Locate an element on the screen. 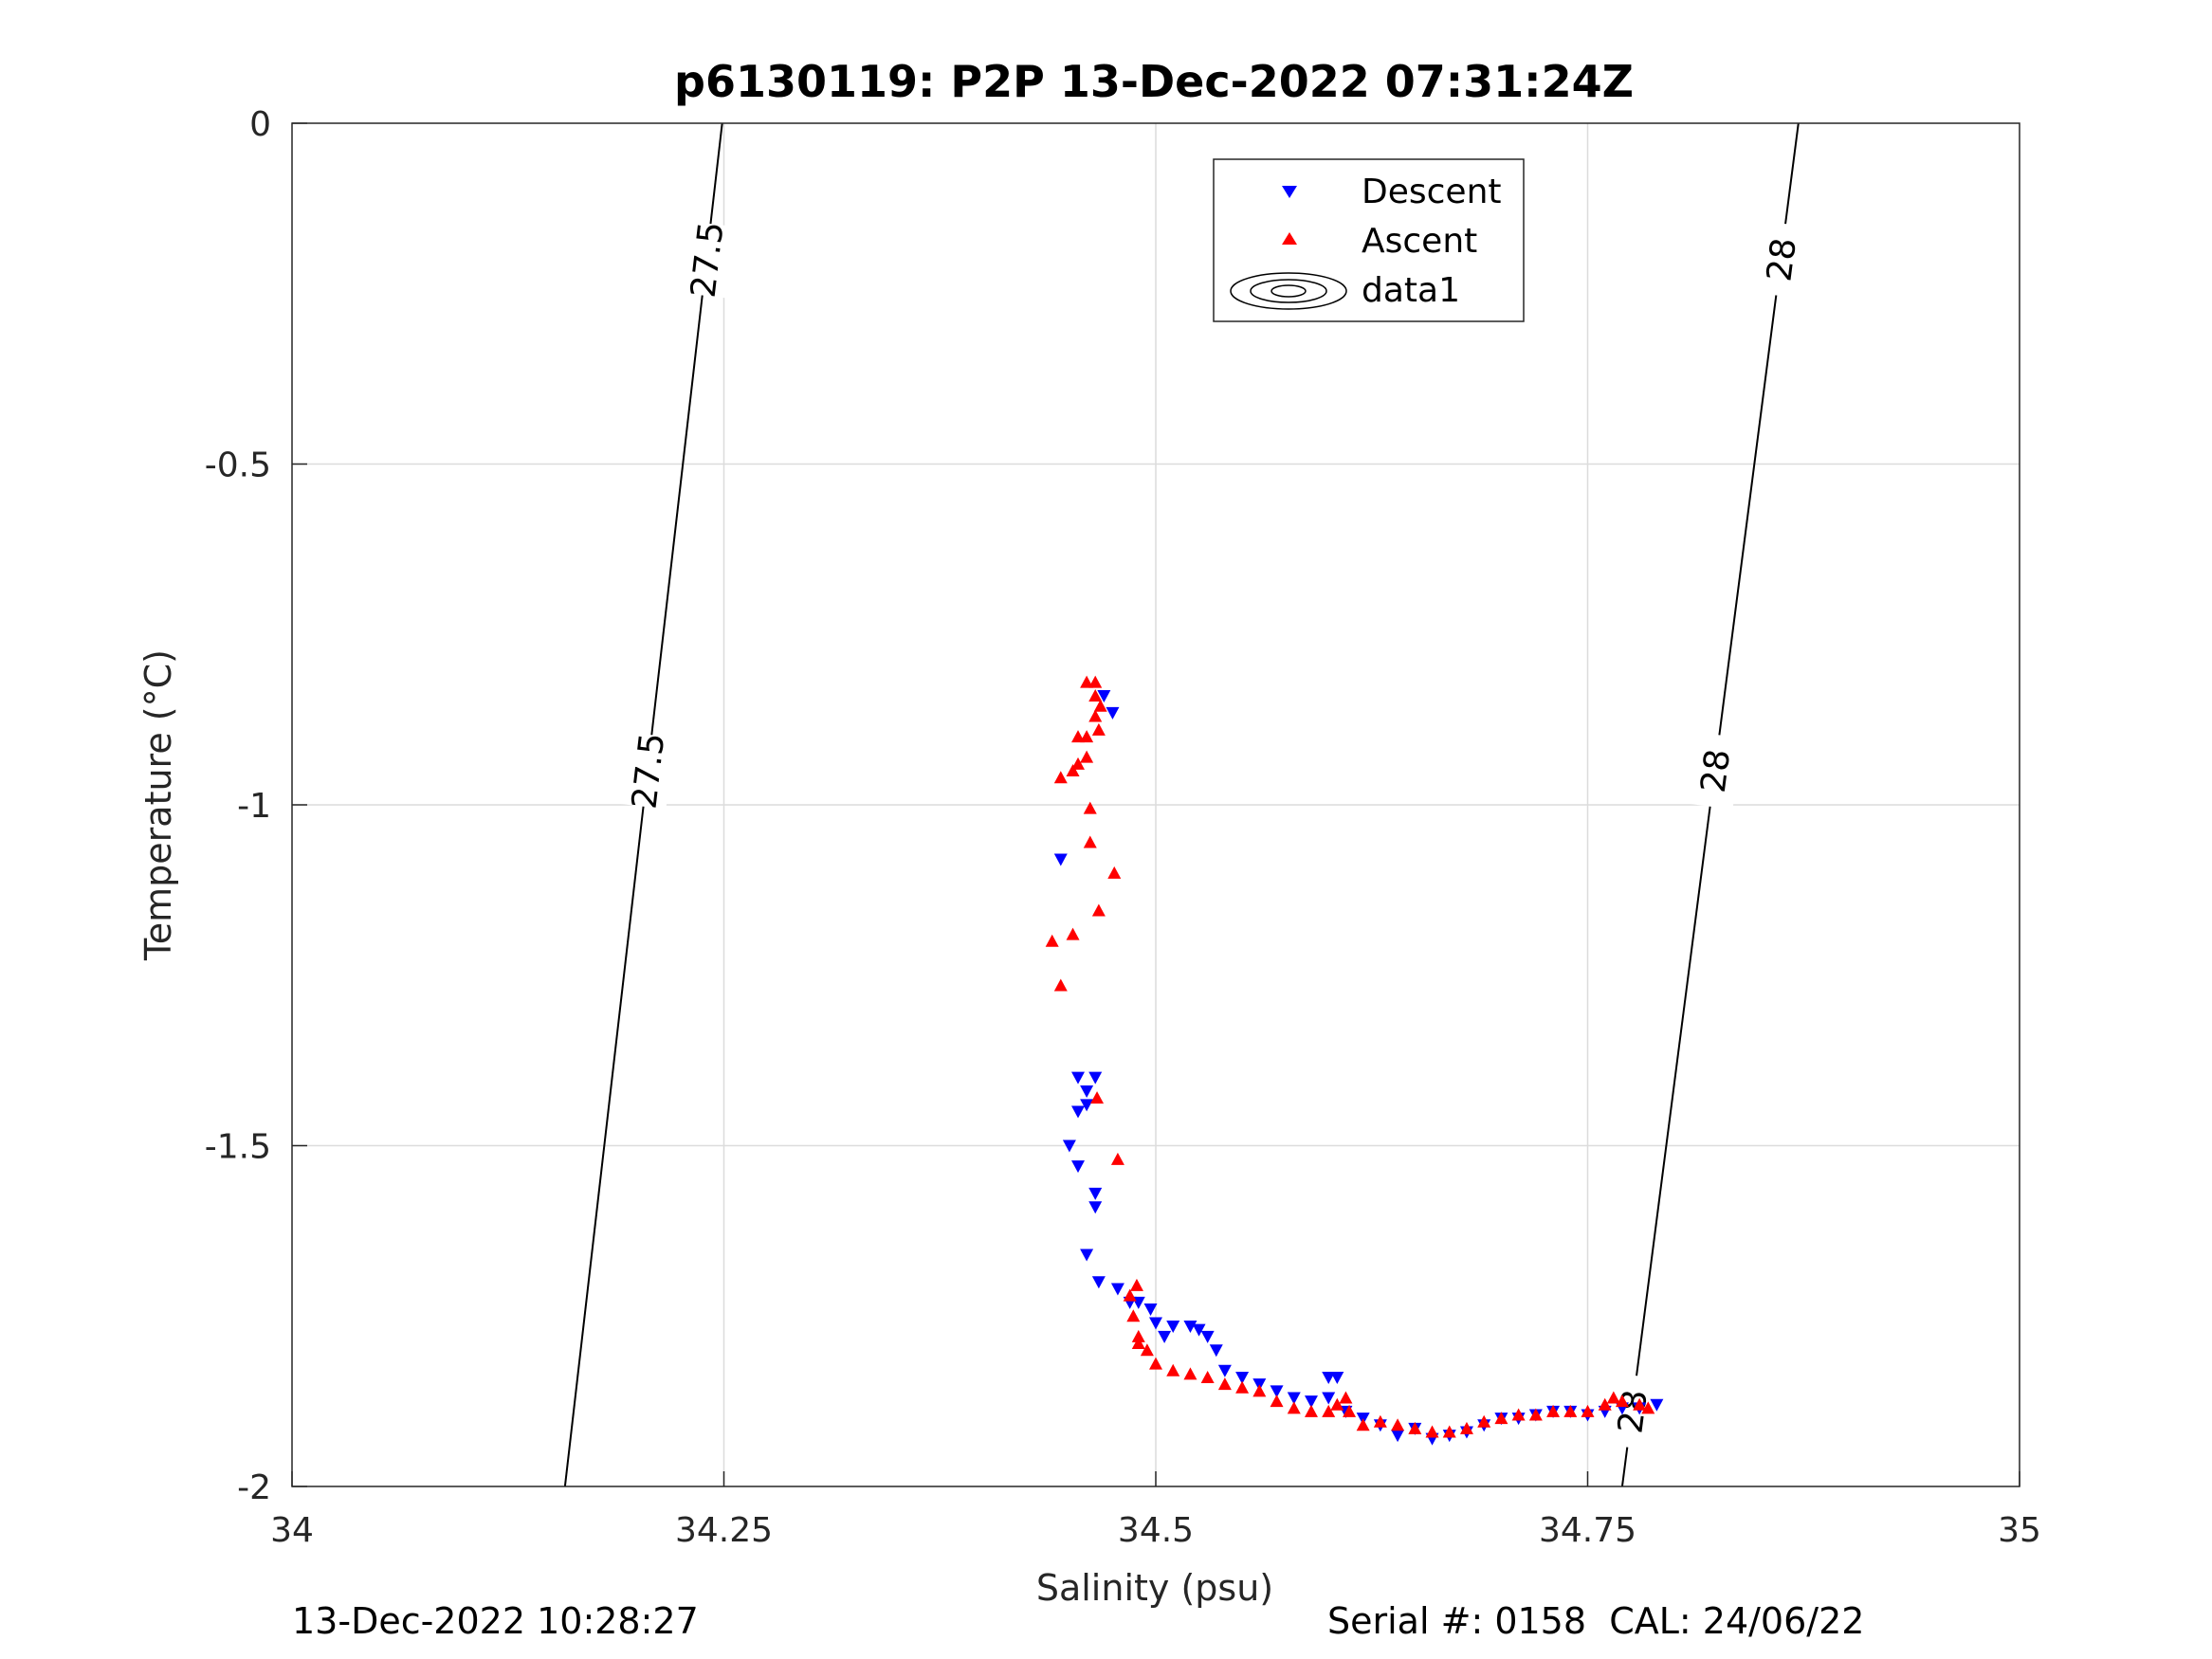  data-points is located at coordinates (1354, 1060).